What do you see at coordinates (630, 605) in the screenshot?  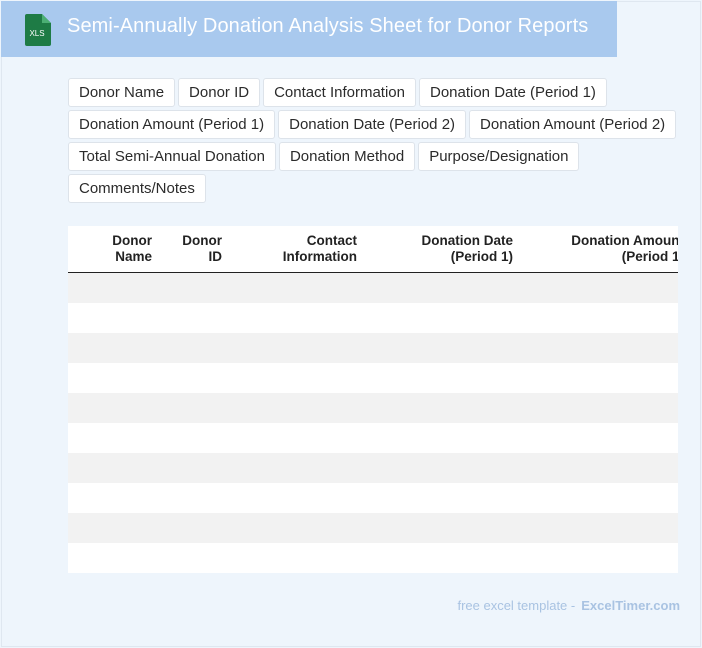 I see `footer-brand-link: ExcelTimer.com` at bounding box center [630, 605].